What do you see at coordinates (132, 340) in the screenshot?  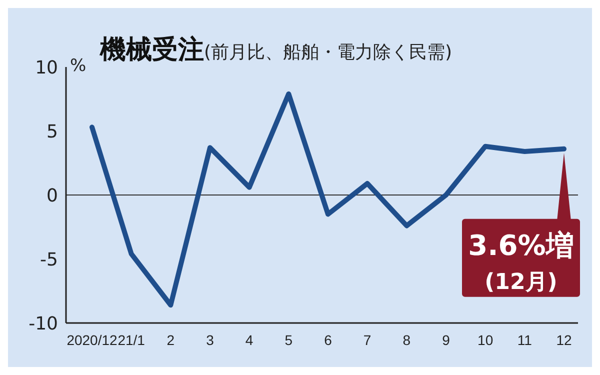 I see `x-tick-label: 21/1` at bounding box center [132, 340].